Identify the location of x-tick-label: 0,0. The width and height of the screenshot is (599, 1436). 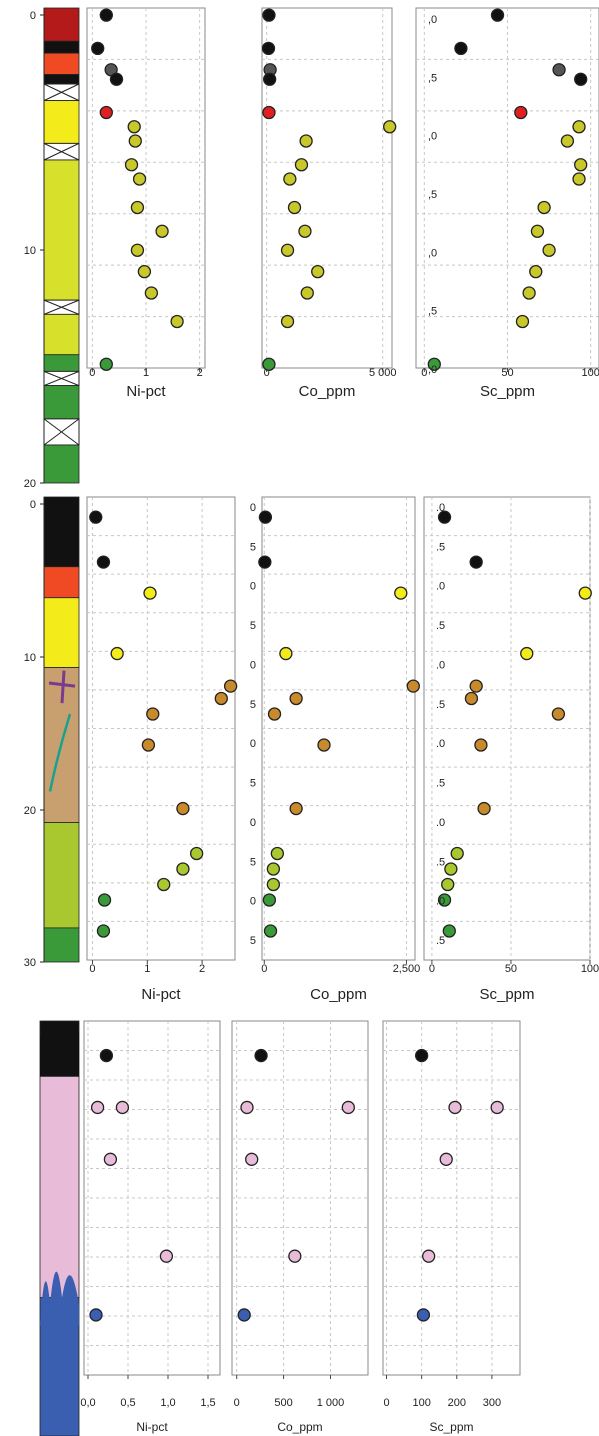
(87, 1403).